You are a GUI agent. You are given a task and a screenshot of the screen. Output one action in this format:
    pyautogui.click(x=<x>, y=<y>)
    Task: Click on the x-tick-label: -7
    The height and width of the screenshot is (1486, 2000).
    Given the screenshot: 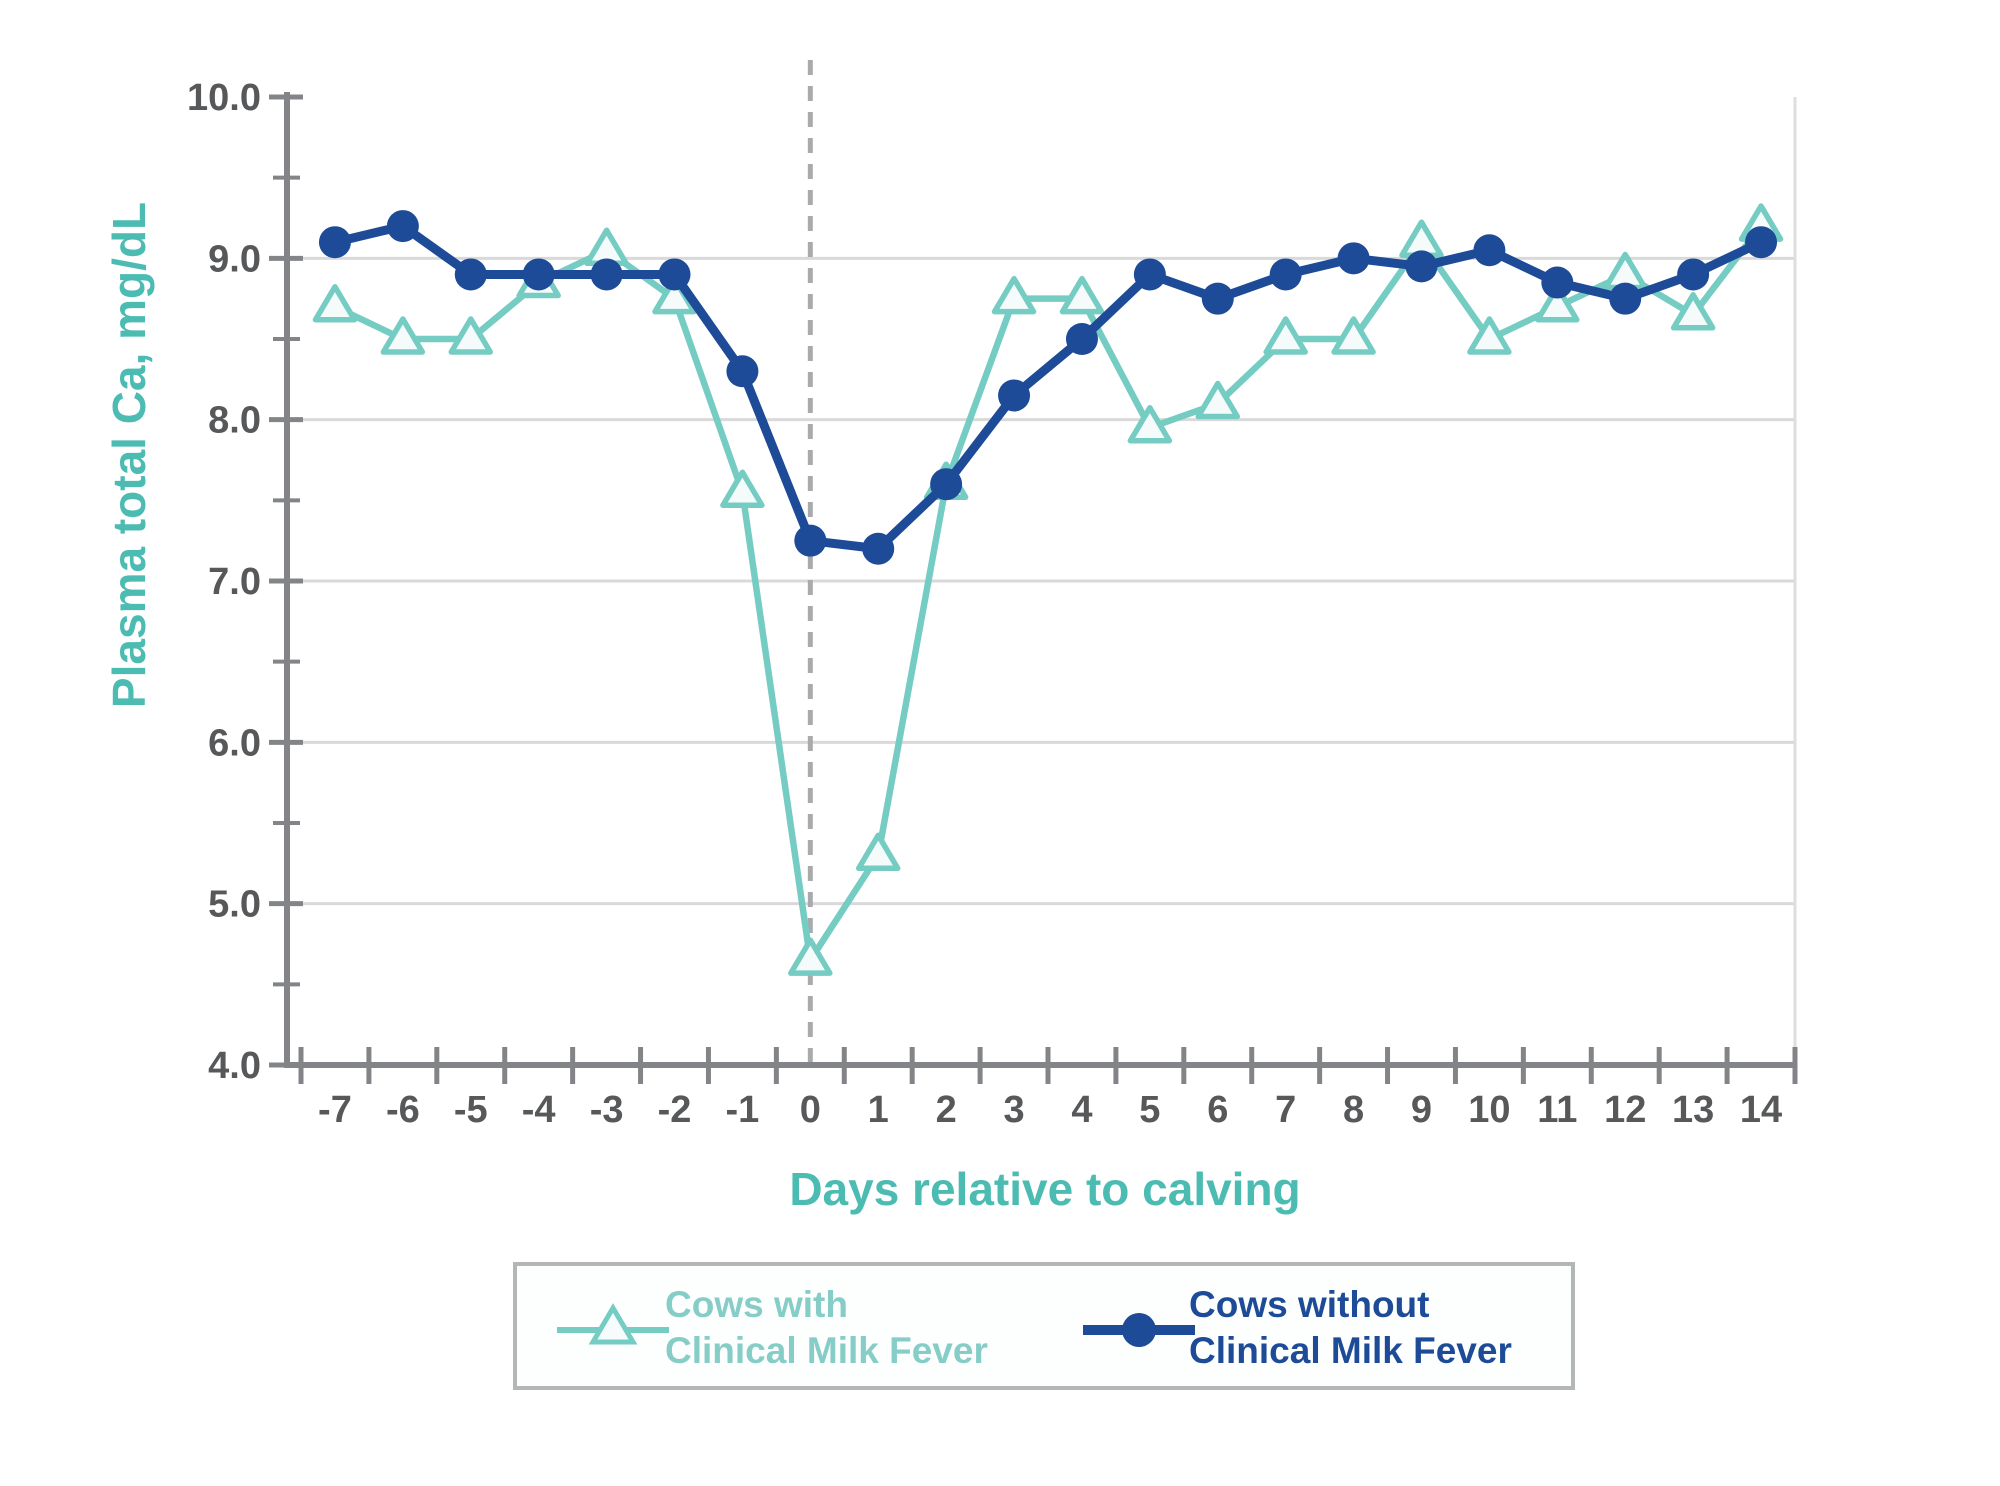 What is the action you would take?
    pyautogui.click(x=335, y=1110)
    